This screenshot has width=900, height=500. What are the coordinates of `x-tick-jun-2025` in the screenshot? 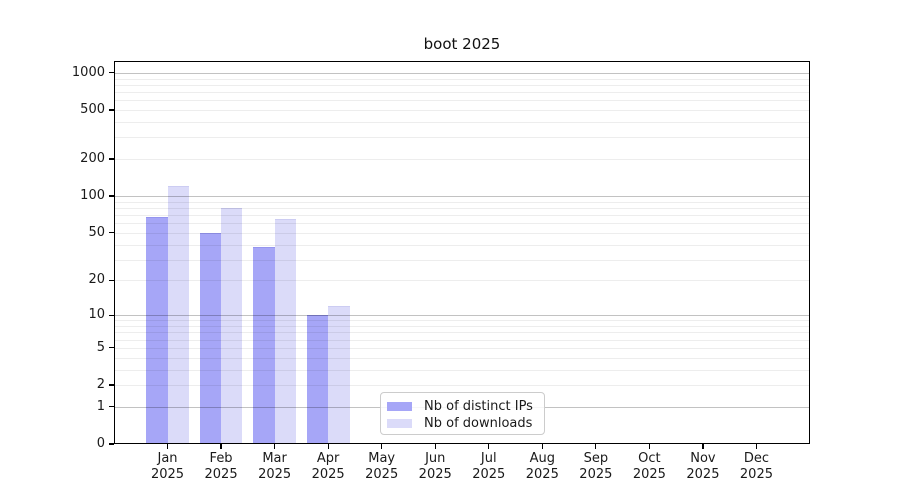 It's located at (435, 446).